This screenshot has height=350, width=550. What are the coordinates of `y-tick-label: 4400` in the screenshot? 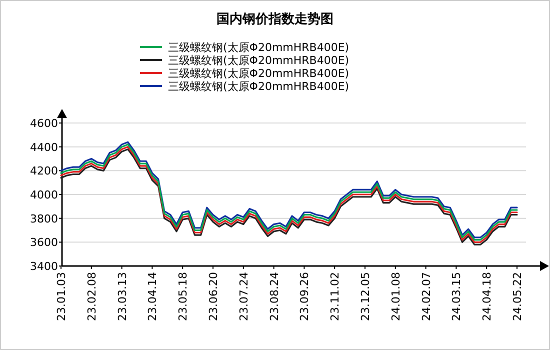 It's located at (44, 147).